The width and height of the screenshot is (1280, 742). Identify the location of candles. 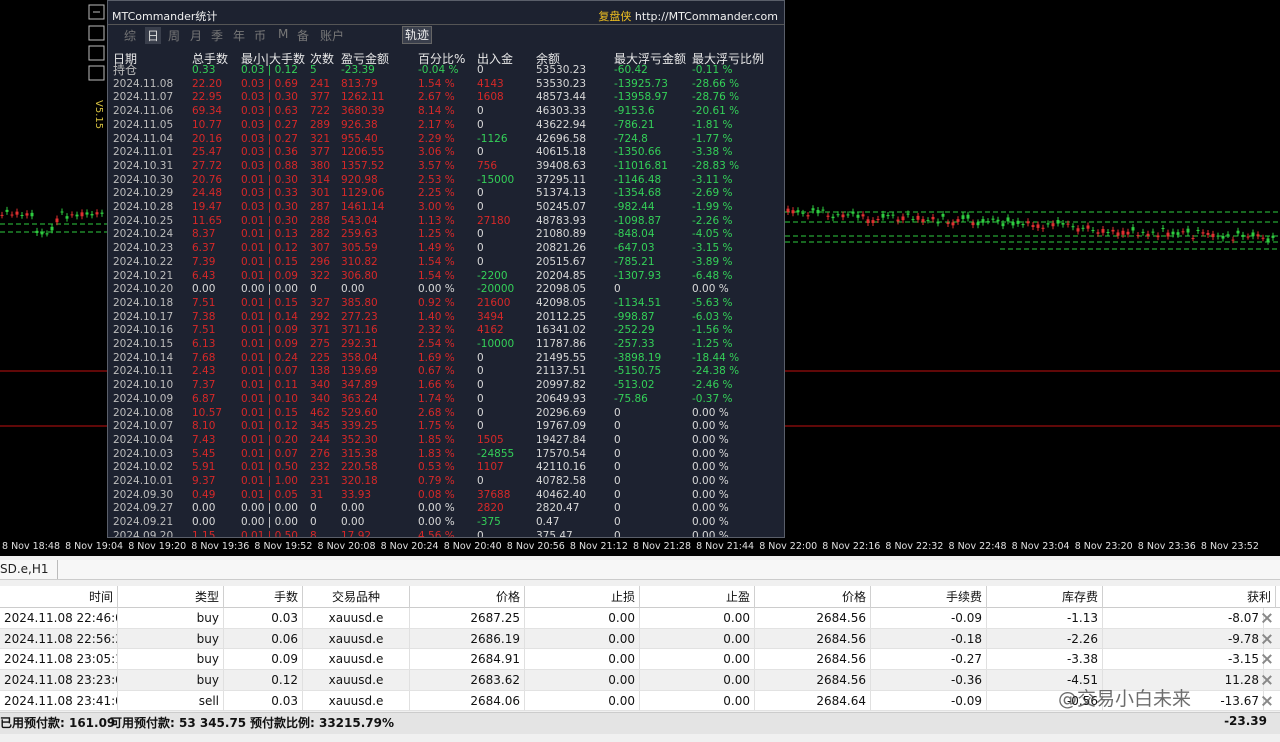
(637, 225).